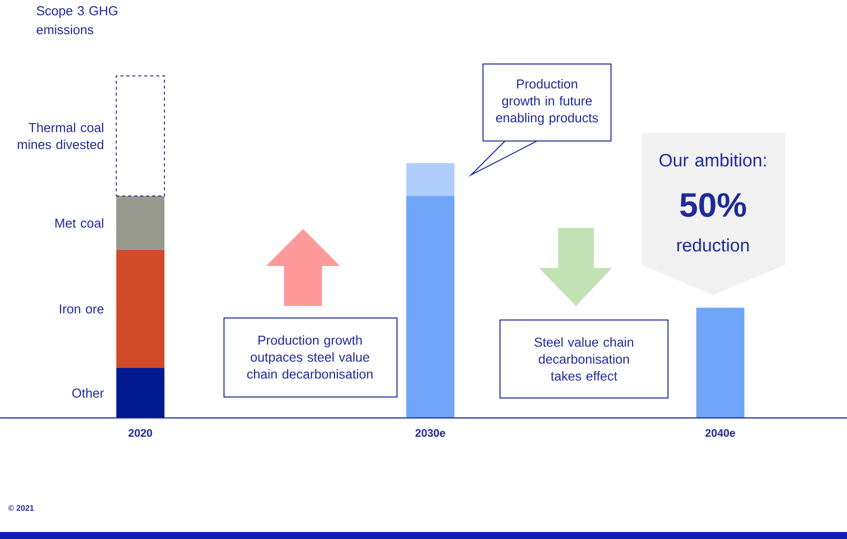 Image resolution: width=847 pixels, height=539 pixels. I want to click on series-label: Other, so click(88, 393).